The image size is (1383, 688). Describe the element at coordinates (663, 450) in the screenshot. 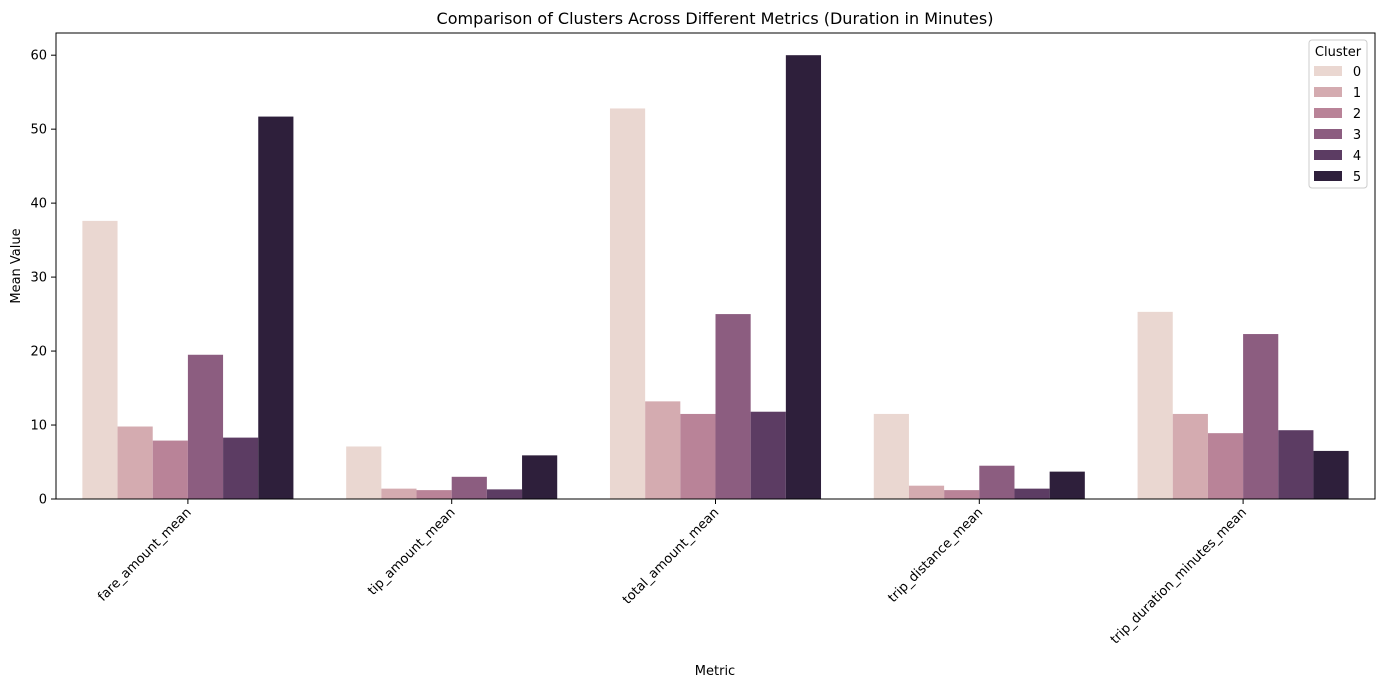

I see `bar-cluster-1-total_amount_mean` at that location.